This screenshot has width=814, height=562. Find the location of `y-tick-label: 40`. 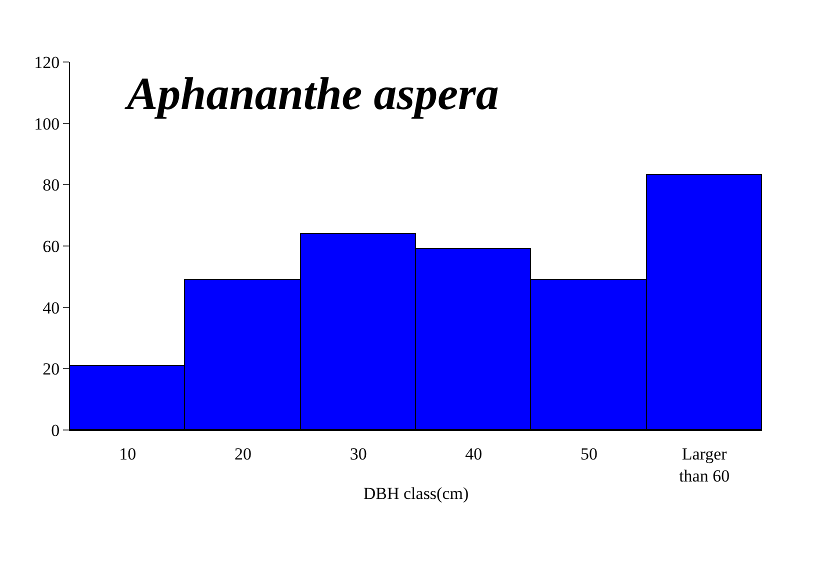

y-tick-label: 40 is located at coordinates (51, 308).